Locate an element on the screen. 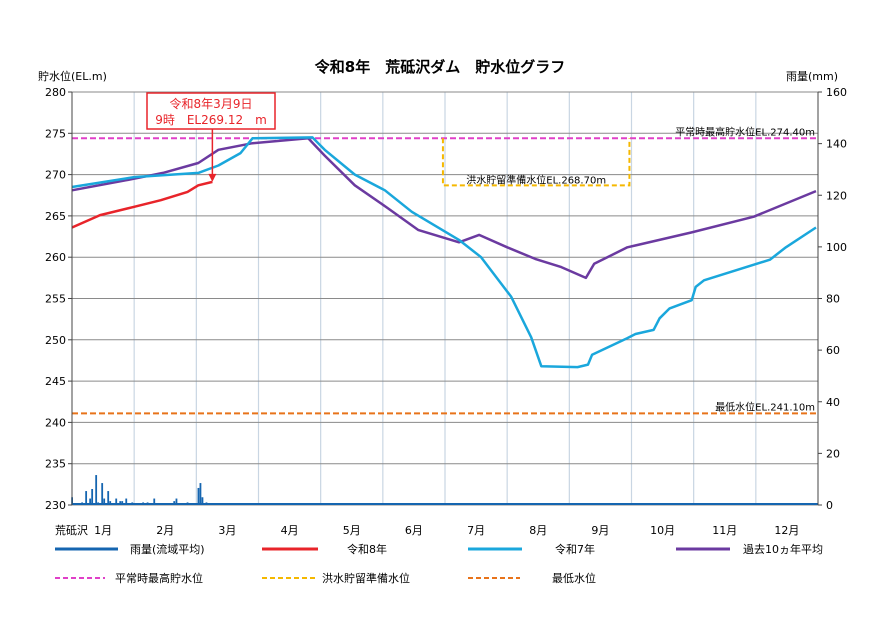 This screenshot has width=890, height=630. ref-line-label: 平常時最高貯水位EL.274.40m is located at coordinates (745, 131).